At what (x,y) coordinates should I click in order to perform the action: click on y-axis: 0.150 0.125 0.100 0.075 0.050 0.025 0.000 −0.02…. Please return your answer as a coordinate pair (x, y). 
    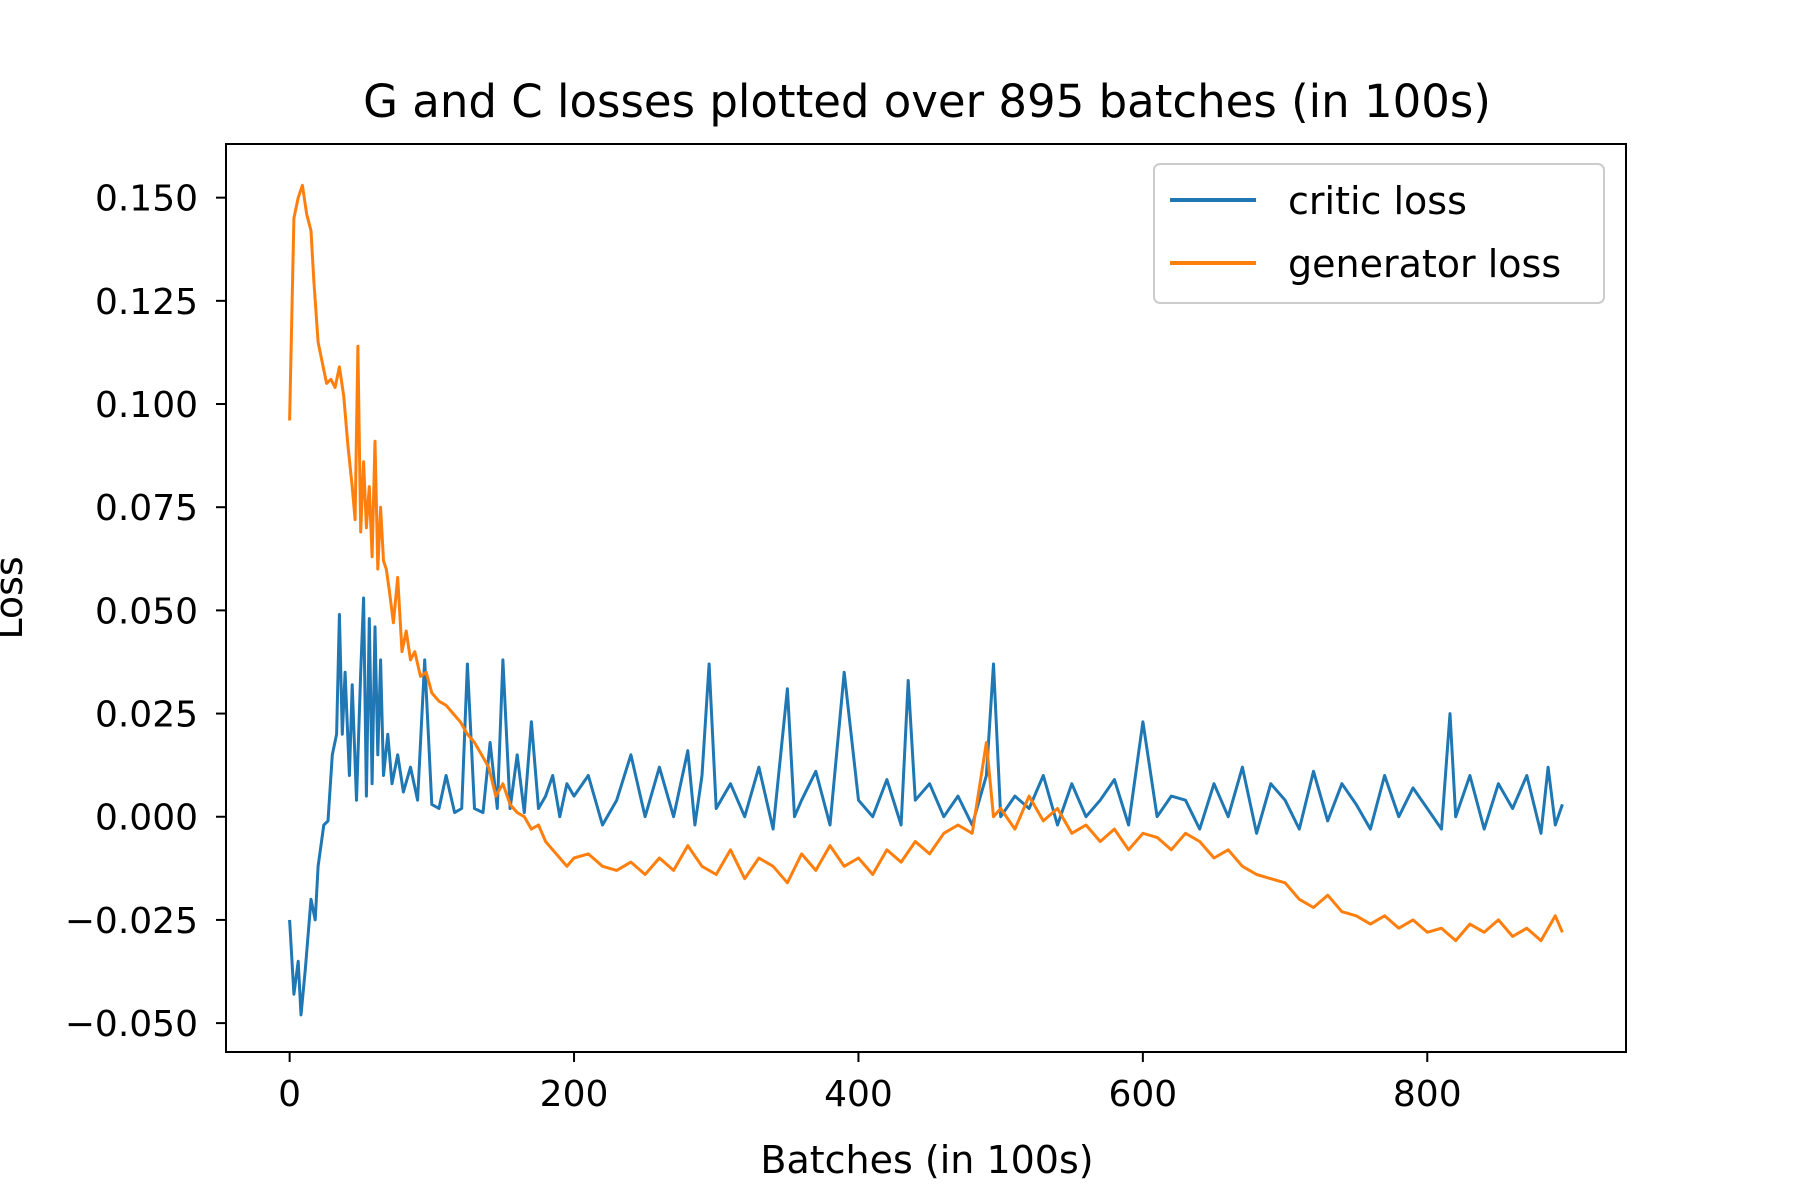
    Looking at the image, I should click on (145, 612).